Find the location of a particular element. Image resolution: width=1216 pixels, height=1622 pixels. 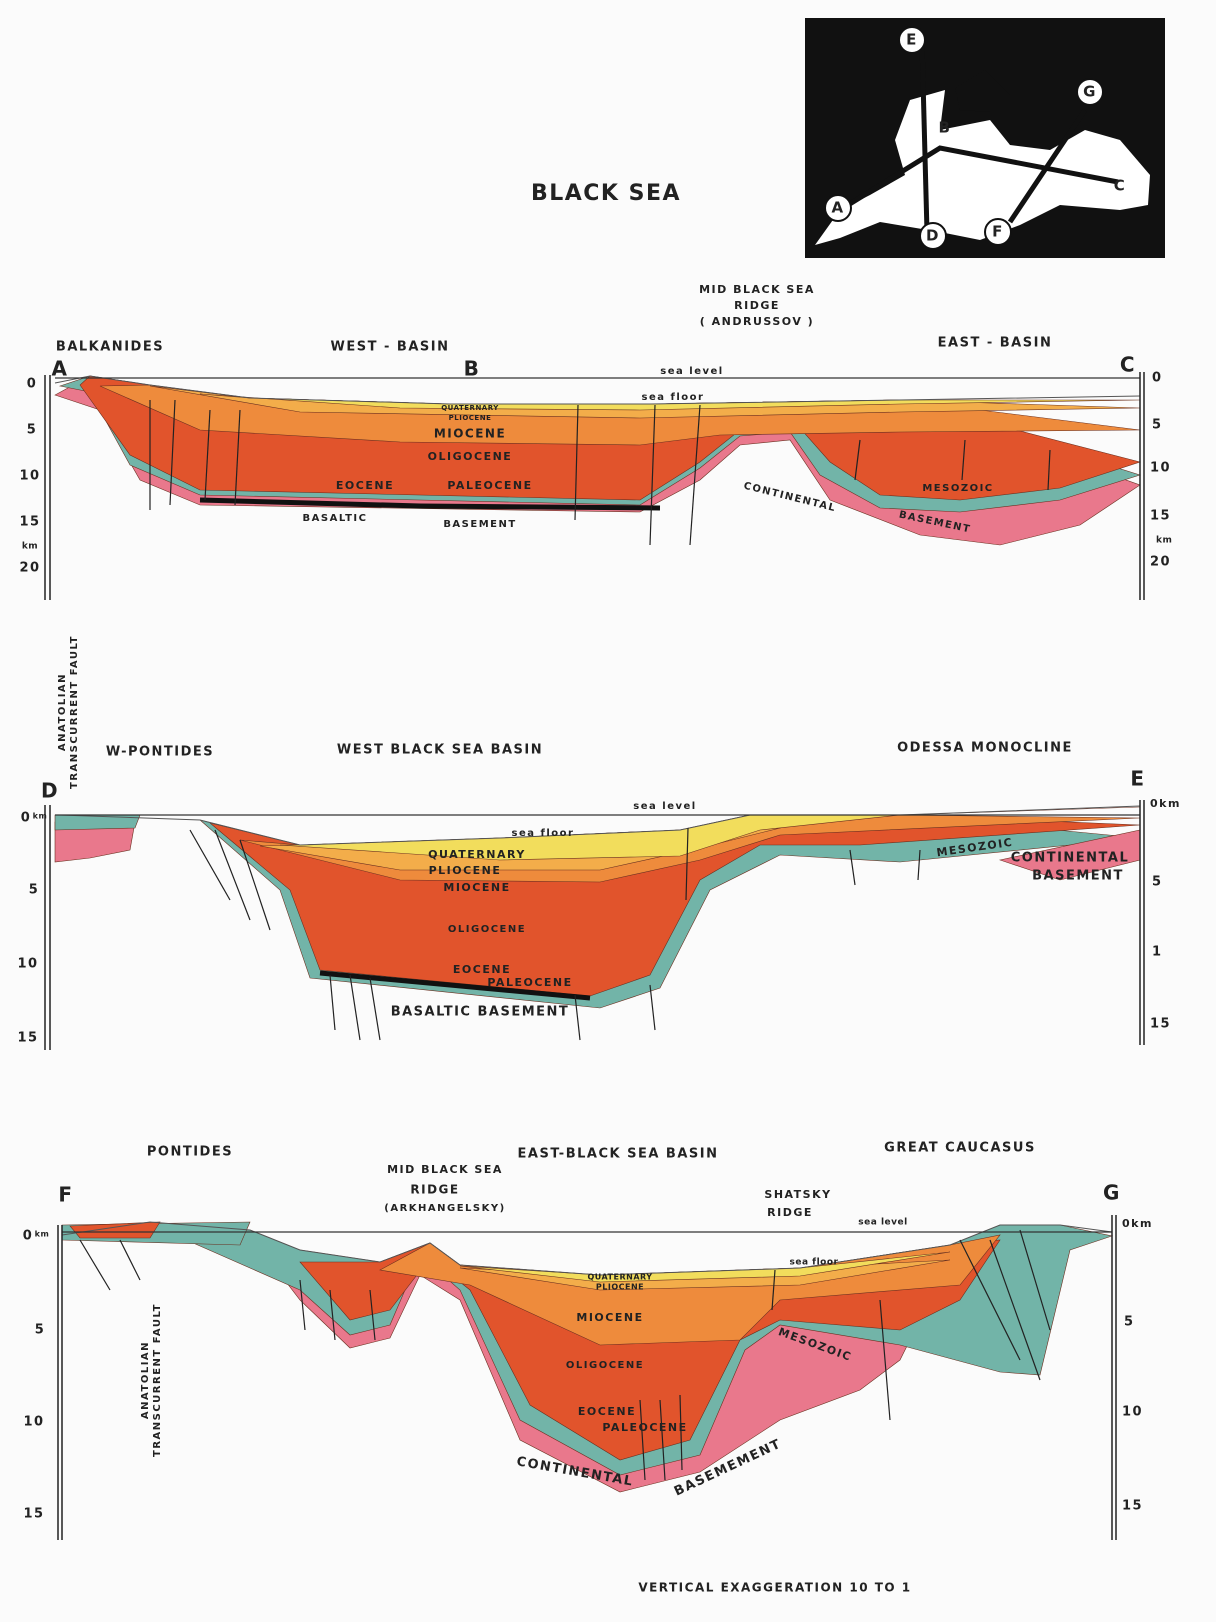

map-point: A is located at coordinates (837, 208).